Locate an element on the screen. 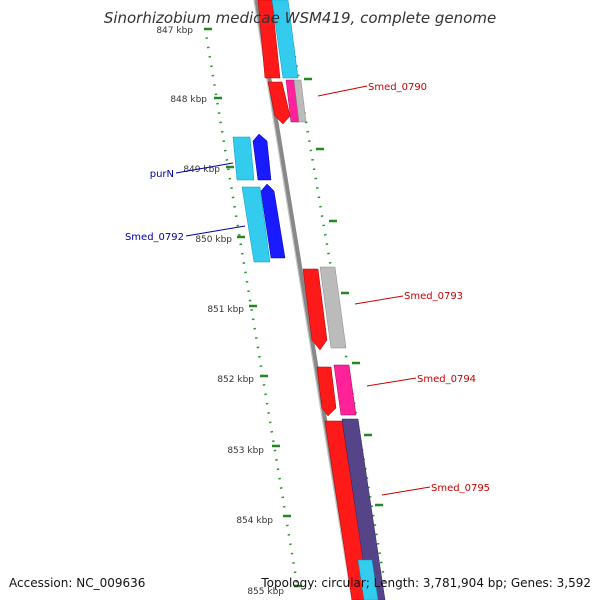 This screenshot has height=600, width=600. gene-label-purN: purN is located at coordinates (162, 174).